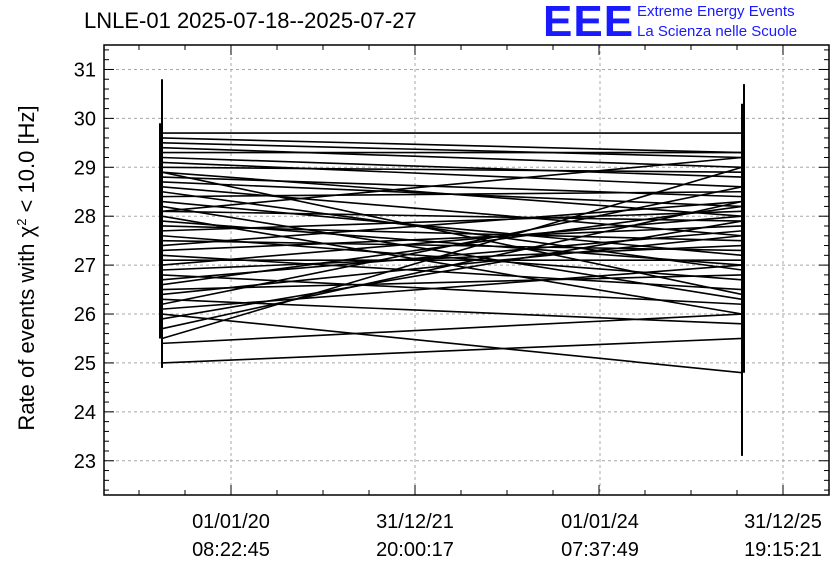 Image resolution: width=836 pixels, height=572 pixels. What do you see at coordinates (85, 119) in the screenshot?
I see `y-tick-label: 30` at bounding box center [85, 119].